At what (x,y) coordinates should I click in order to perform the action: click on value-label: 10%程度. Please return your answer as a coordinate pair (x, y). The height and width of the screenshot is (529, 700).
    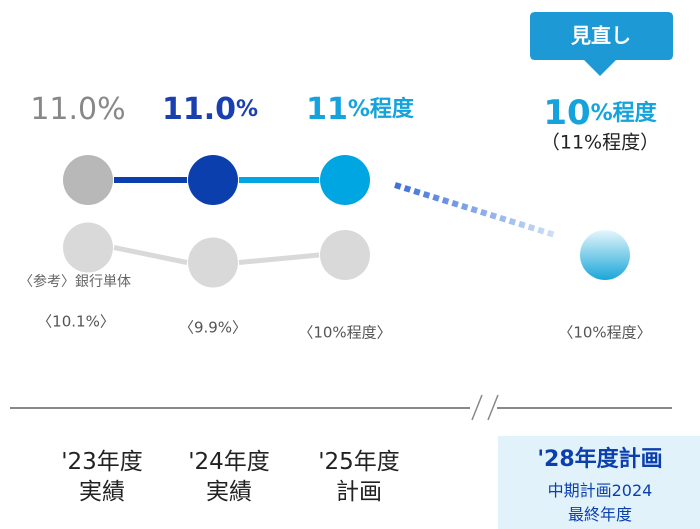
    Looking at the image, I should click on (600, 113).